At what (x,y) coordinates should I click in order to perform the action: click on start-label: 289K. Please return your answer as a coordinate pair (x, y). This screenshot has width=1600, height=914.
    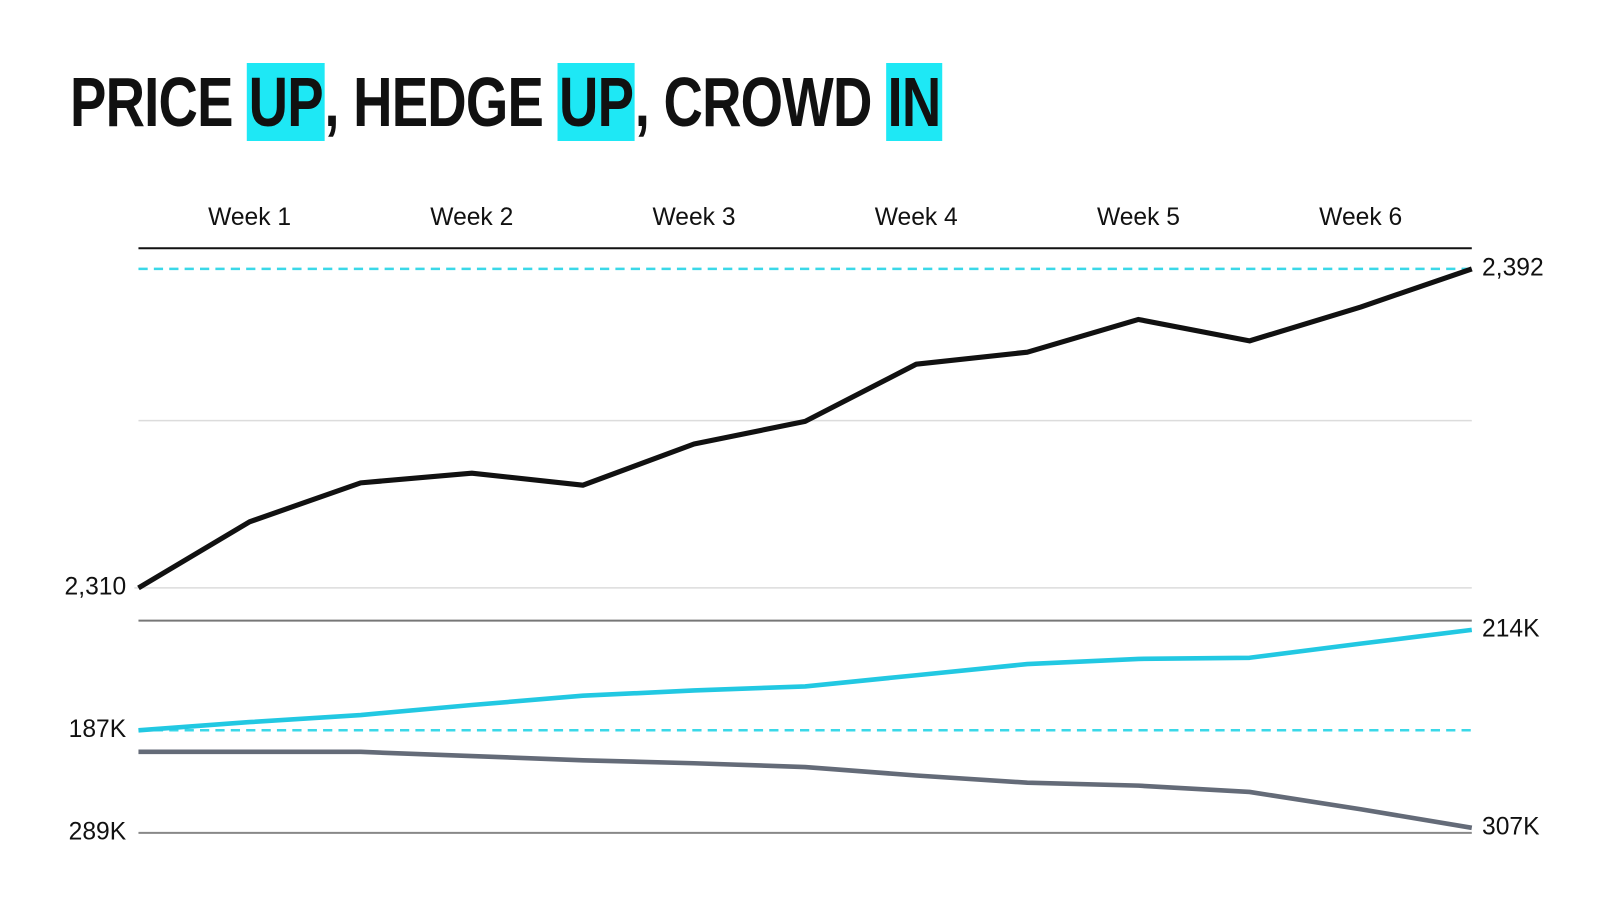
    Looking at the image, I should click on (98, 831).